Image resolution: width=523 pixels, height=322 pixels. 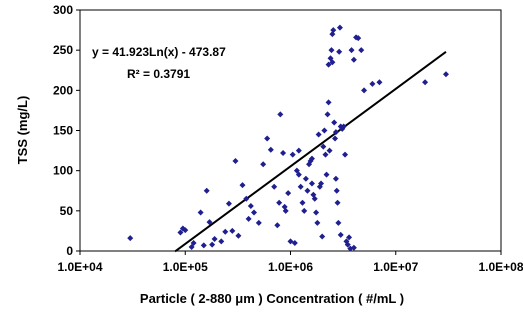 What do you see at coordinates (67, 211) in the screenshot?
I see `y-tick-label: 50` at bounding box center [67, 211].